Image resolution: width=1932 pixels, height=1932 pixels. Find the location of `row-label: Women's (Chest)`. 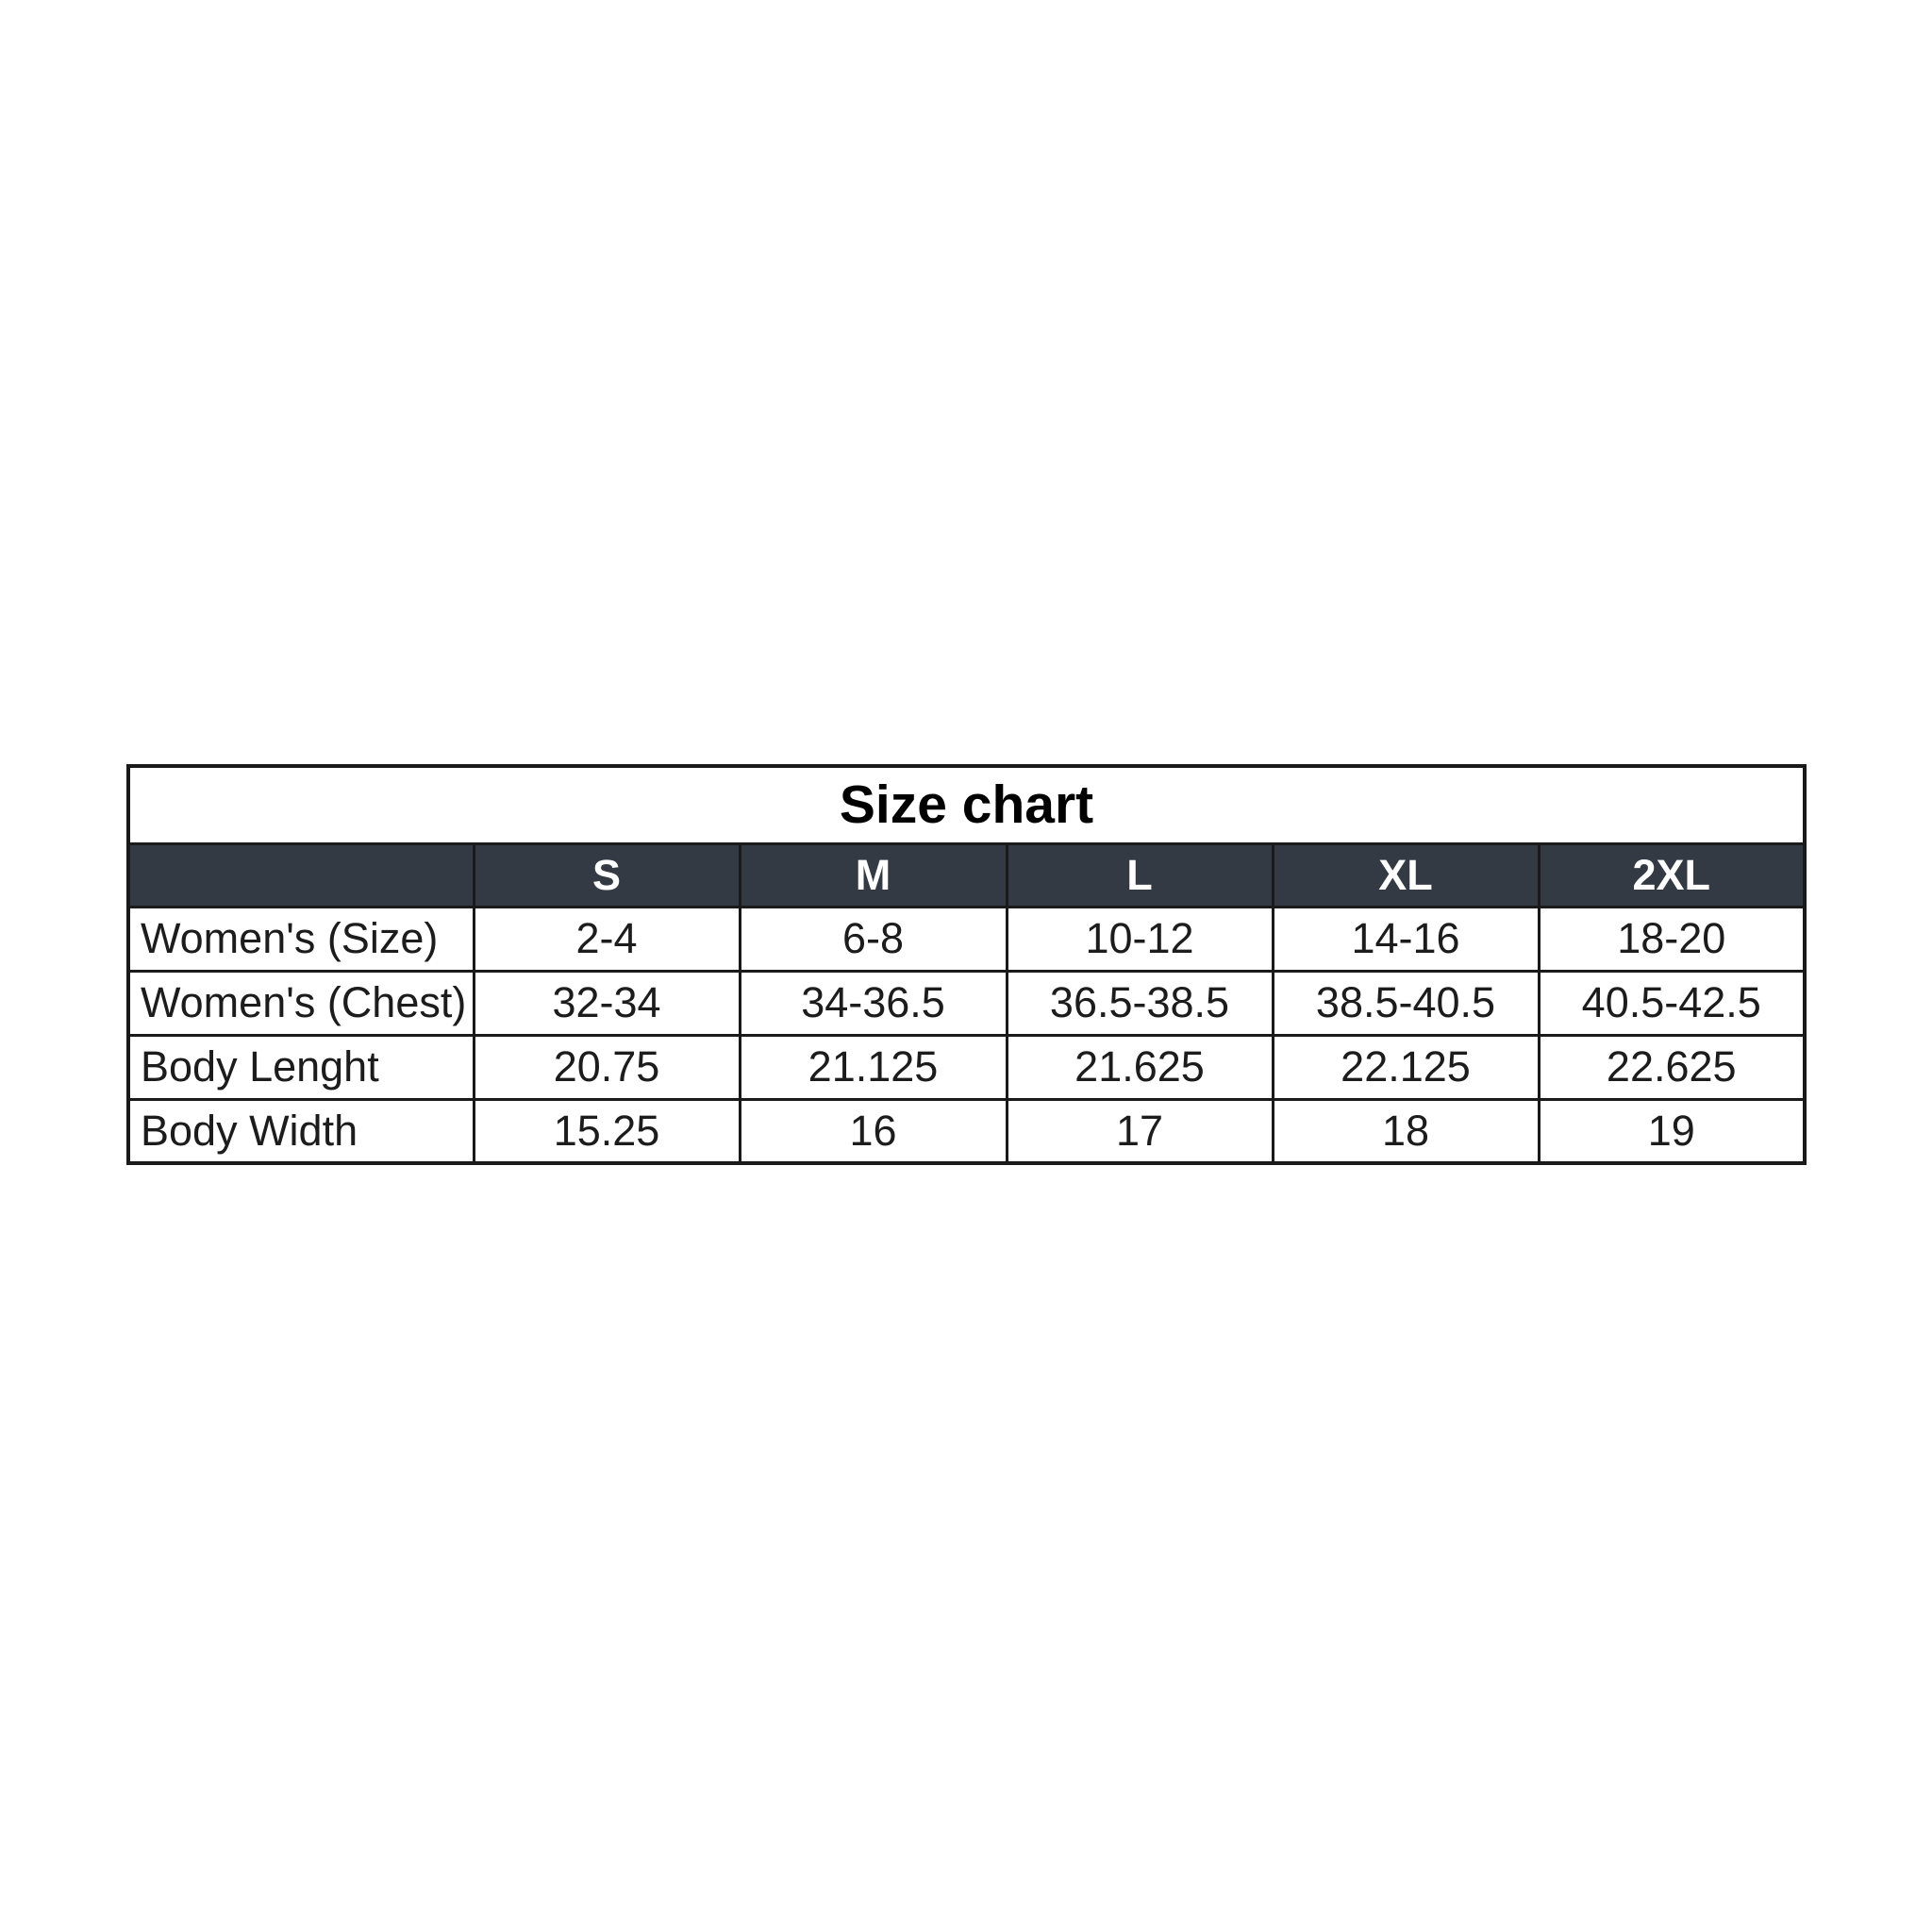

row-label: Women's (Chest) is located at coordinates (301, 1003).